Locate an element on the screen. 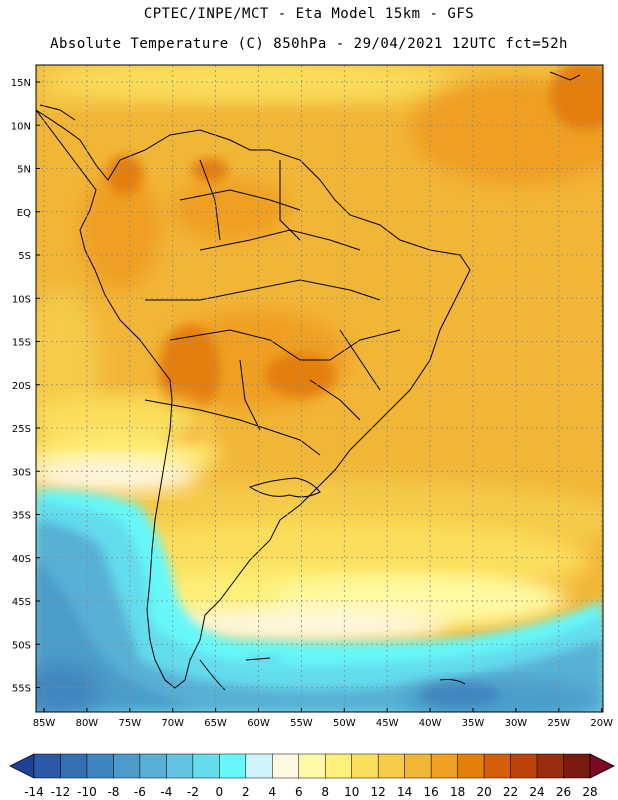 The height and width of the screenshot is (800, 618). colorbar-label: 10 is located at coordinates (351, 792).